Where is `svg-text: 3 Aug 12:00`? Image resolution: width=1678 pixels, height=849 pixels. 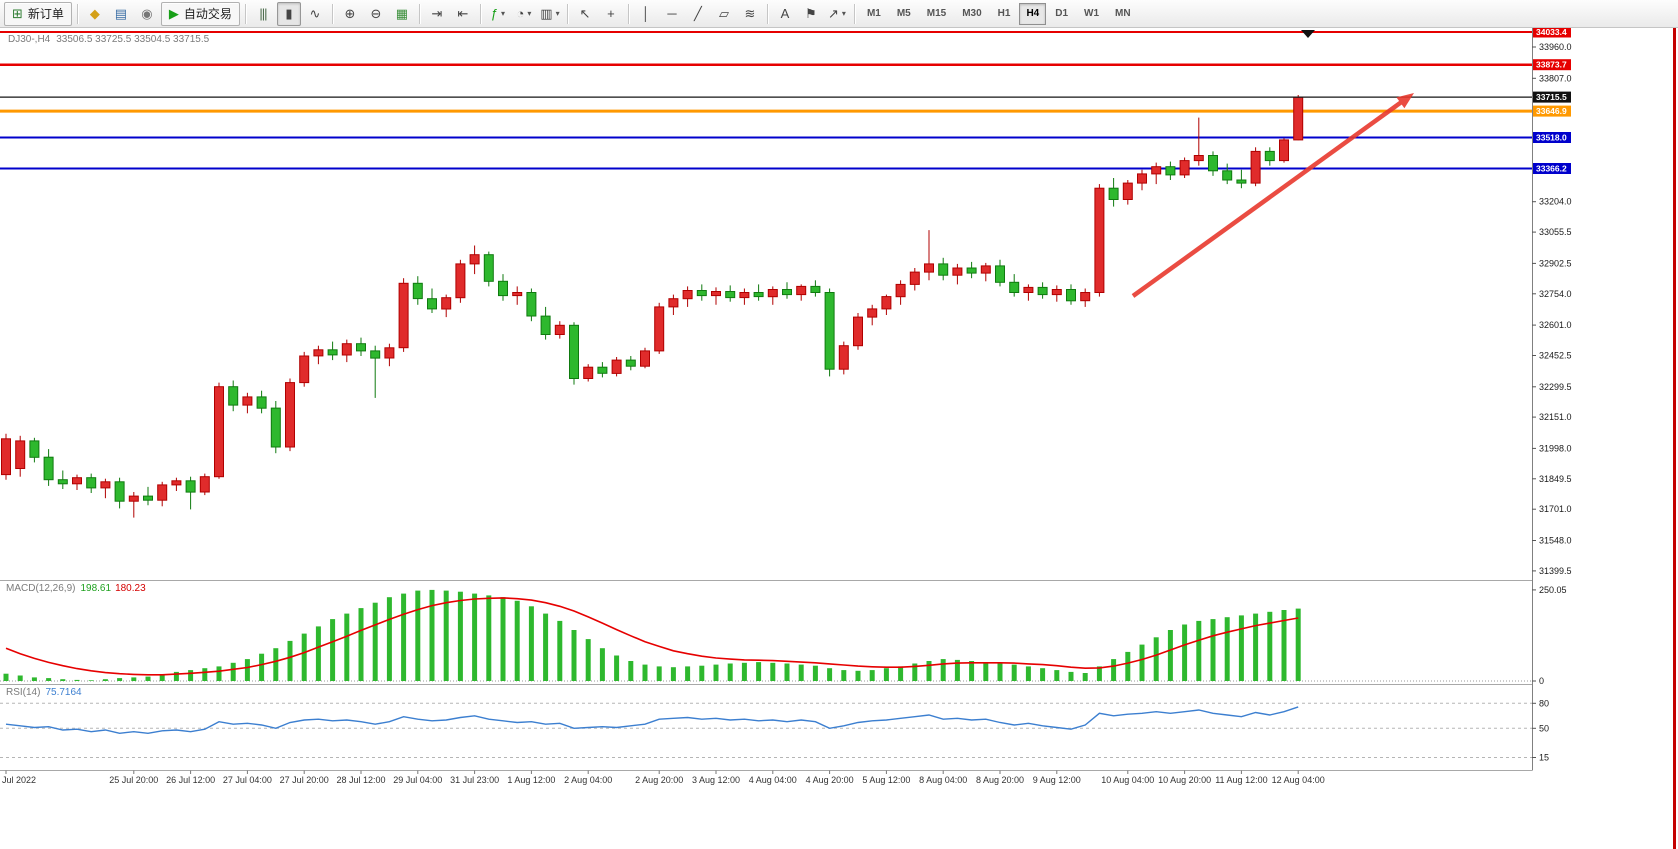 svg-text: 3 Aug 12:00 is located at coordinates (716, 780).